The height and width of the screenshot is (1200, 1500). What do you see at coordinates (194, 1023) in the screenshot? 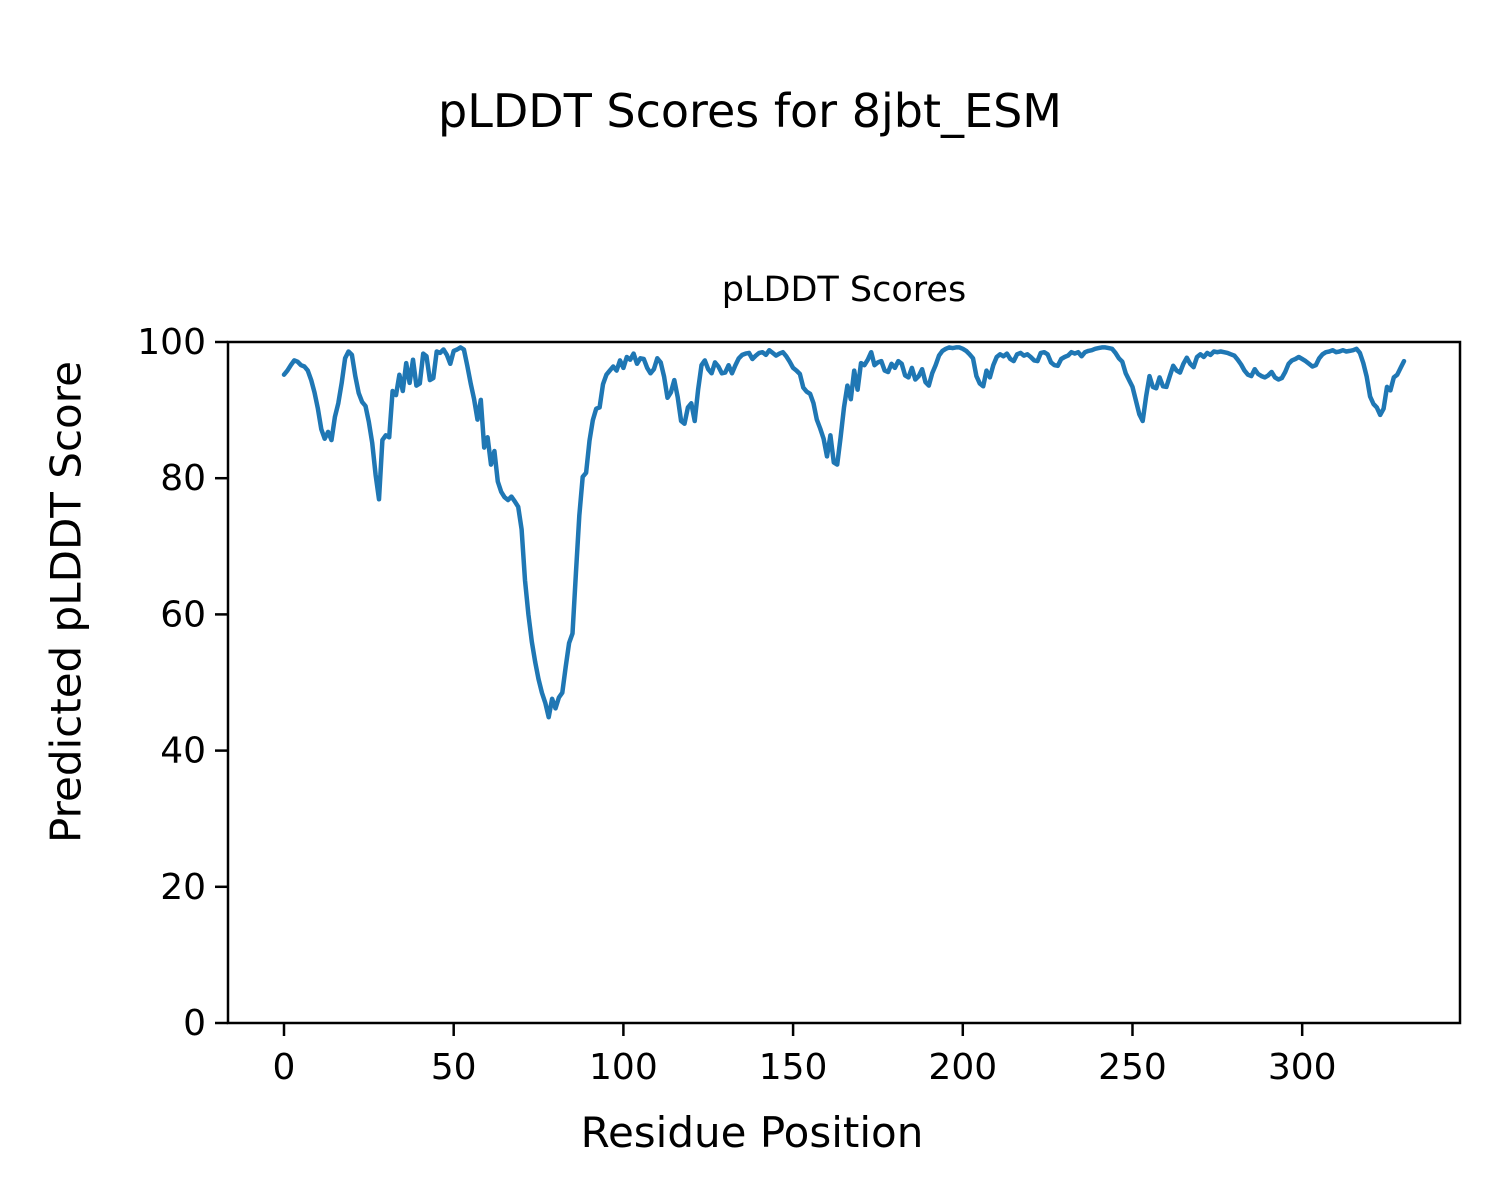
I see `y-tick-label: 0` at bounding box center [194, 1023].